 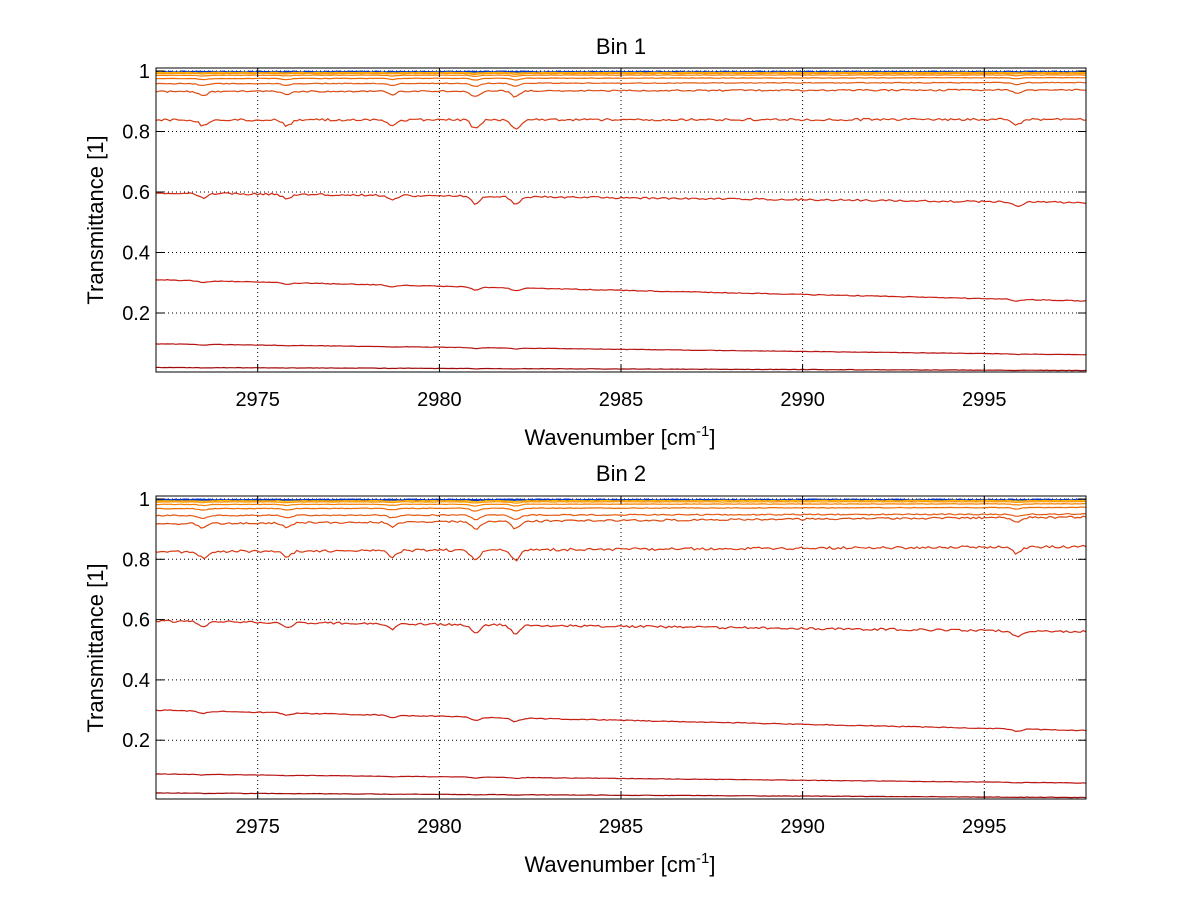 What do you see at coordinates (621, 504) in the screenshot?
I see `series-line-s4` at bounding box center [621, 504].